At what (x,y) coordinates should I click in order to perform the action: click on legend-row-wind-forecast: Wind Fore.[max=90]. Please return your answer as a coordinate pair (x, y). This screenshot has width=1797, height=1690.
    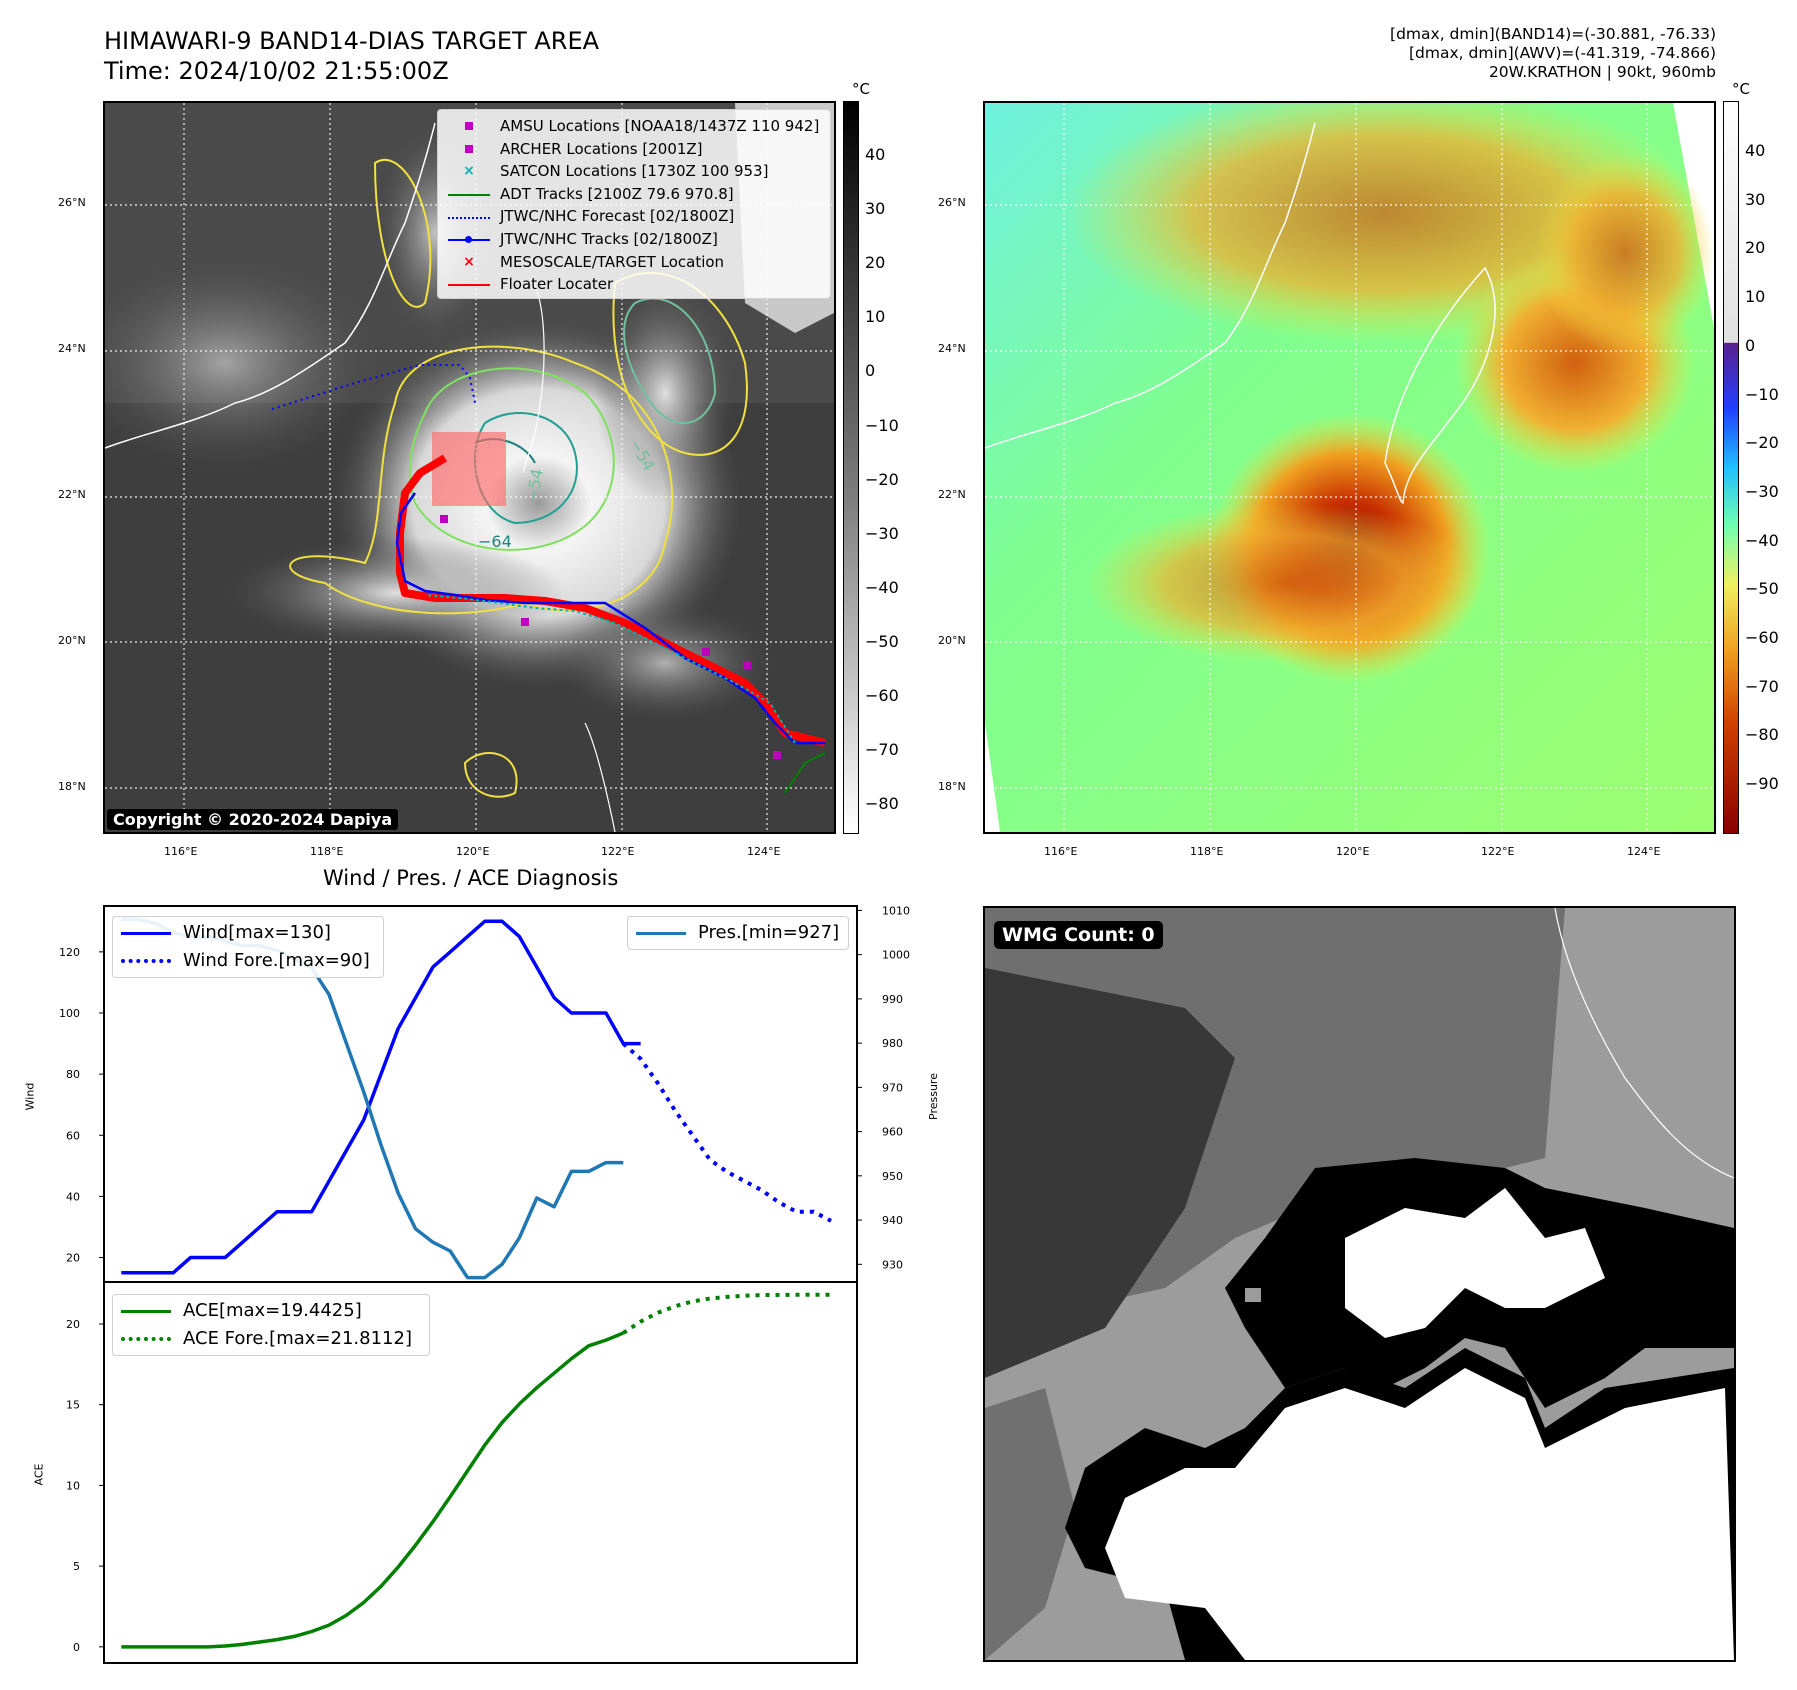
    Looking at the image, I should click on (248, 961).